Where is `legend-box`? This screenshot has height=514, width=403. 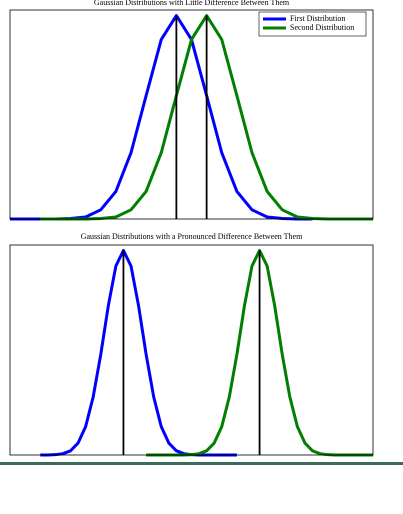 legend-box is located at coordinates (312, 24).